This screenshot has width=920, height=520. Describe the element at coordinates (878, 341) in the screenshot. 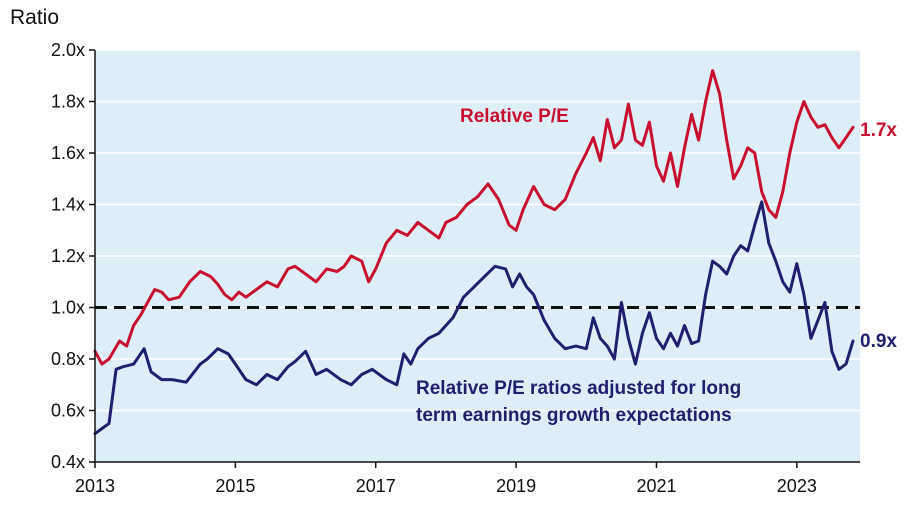

I see `end-label-adjusted: 0.9x` at that location.